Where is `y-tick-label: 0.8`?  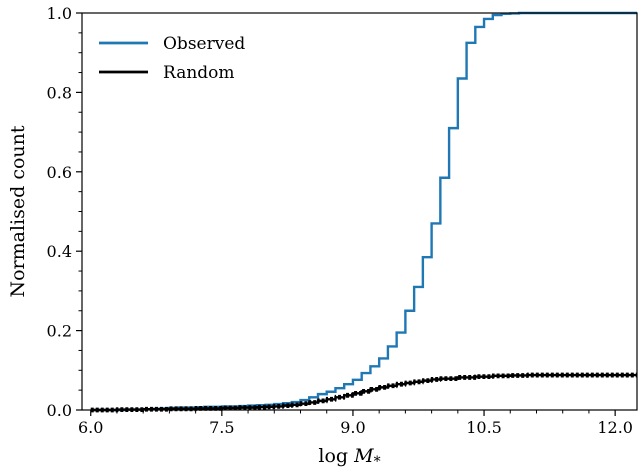 y-tick-label: 0.8 is located at coordinates (59, 92).